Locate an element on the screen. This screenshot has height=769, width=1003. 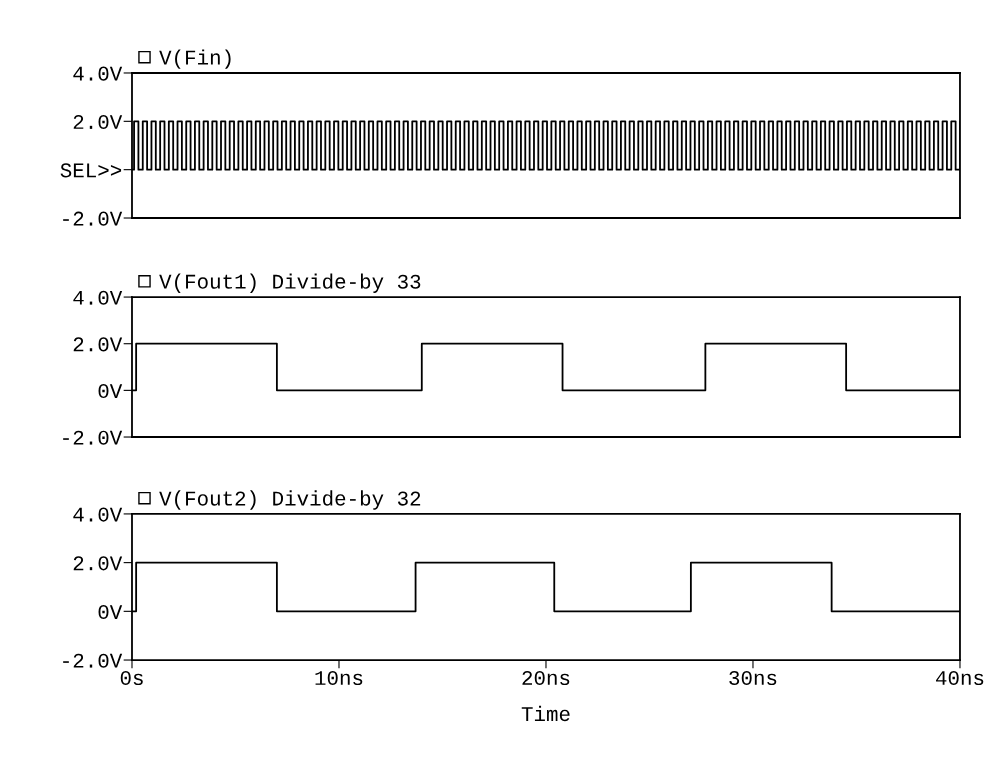
x-tick-label: 10ns is located at coordinates (339, 678).